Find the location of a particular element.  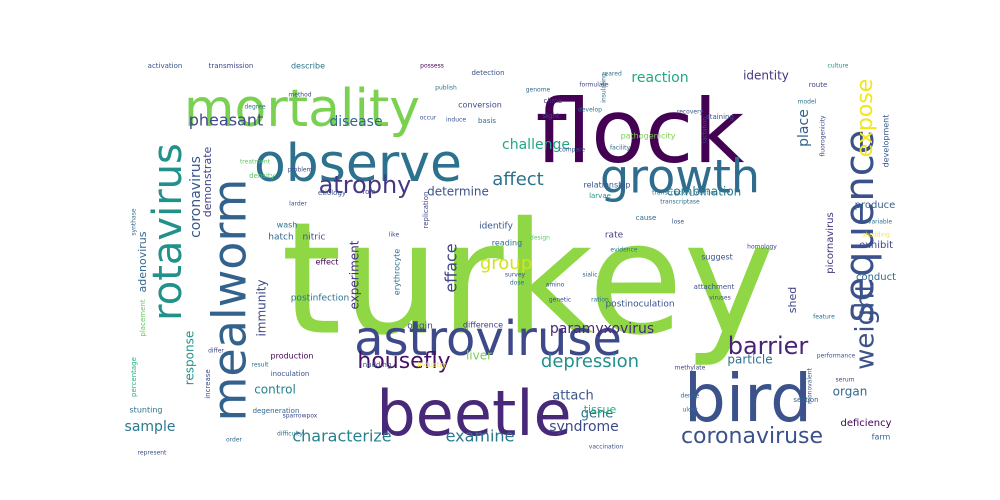

word-pathogenicity: pathogenicity is located at coordinates (648, 136).